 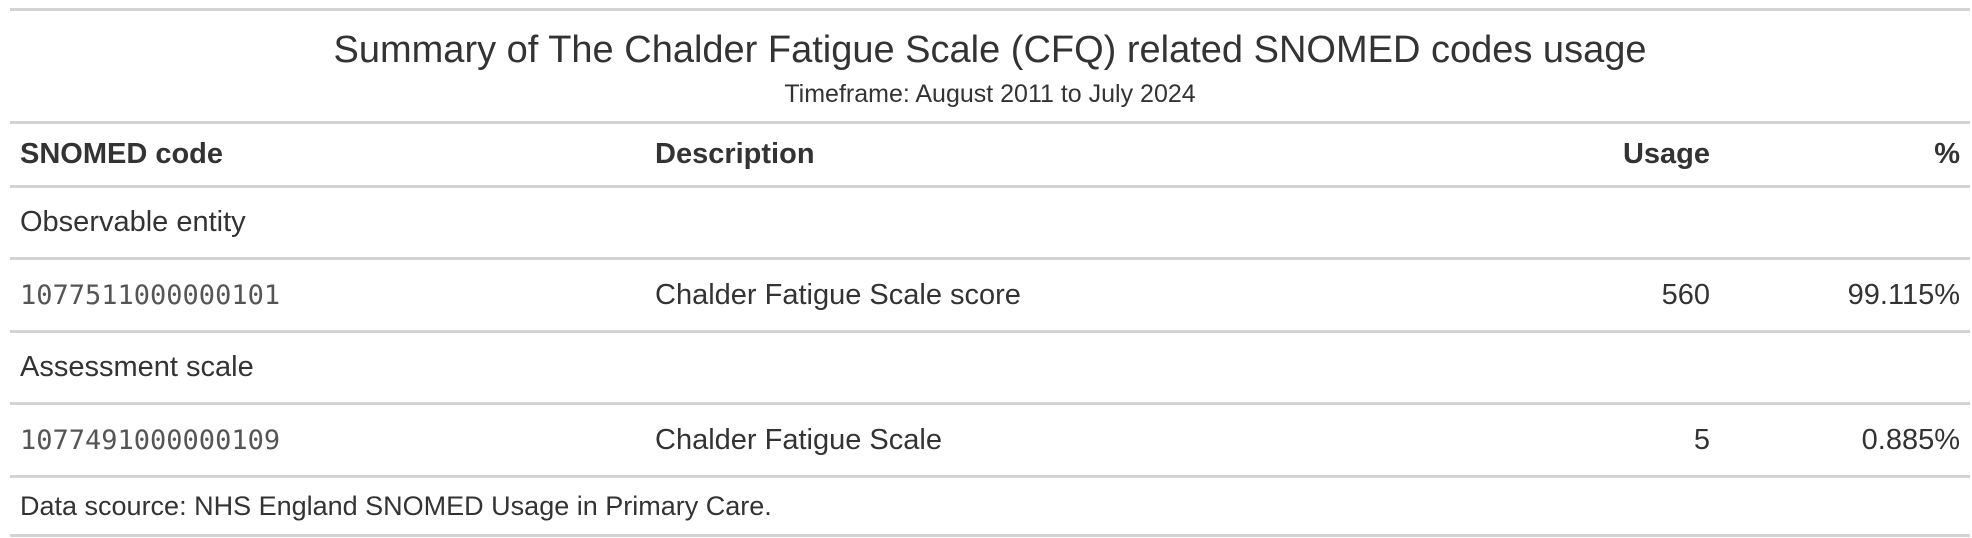 I want to click on column-header-usage: Usage, so click(x=1532, y=156).